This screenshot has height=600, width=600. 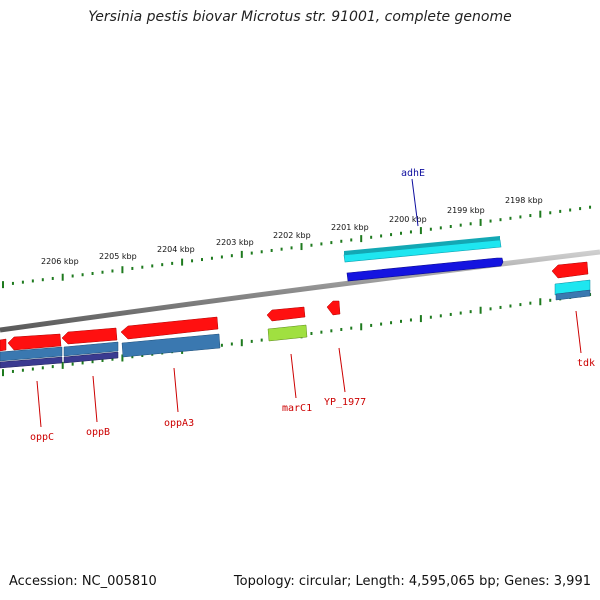 I want to click on feature-navy-left, so click(x=31, y=362).